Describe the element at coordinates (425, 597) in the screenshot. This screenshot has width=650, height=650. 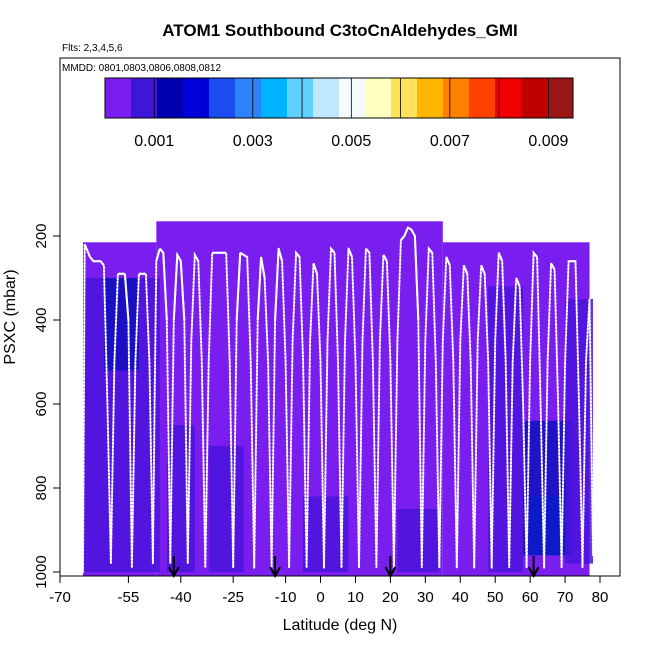
I see `x-tick-label-8: 30` at that location.